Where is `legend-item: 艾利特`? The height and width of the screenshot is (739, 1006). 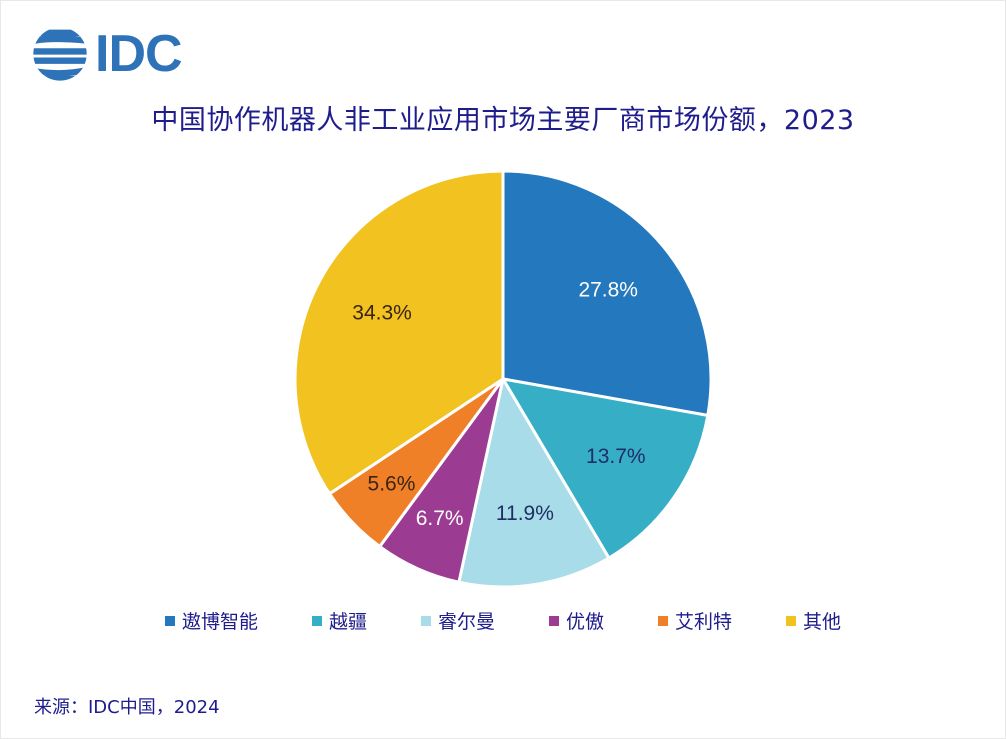 legend-item: 艾利特 is located at coordinates (695, 620).